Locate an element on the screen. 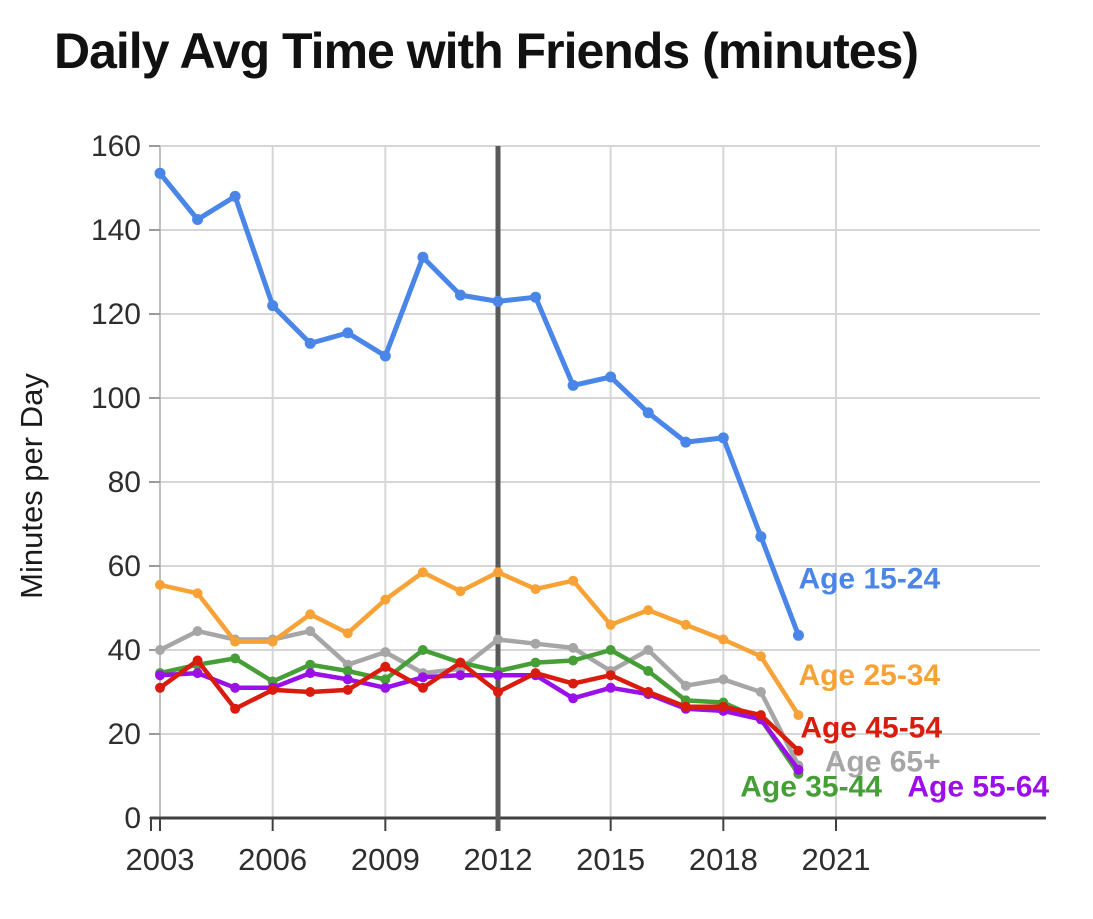 The image size is (1093, 919). data-point-age-15-24-2010 is located at coordinates (423, 257).